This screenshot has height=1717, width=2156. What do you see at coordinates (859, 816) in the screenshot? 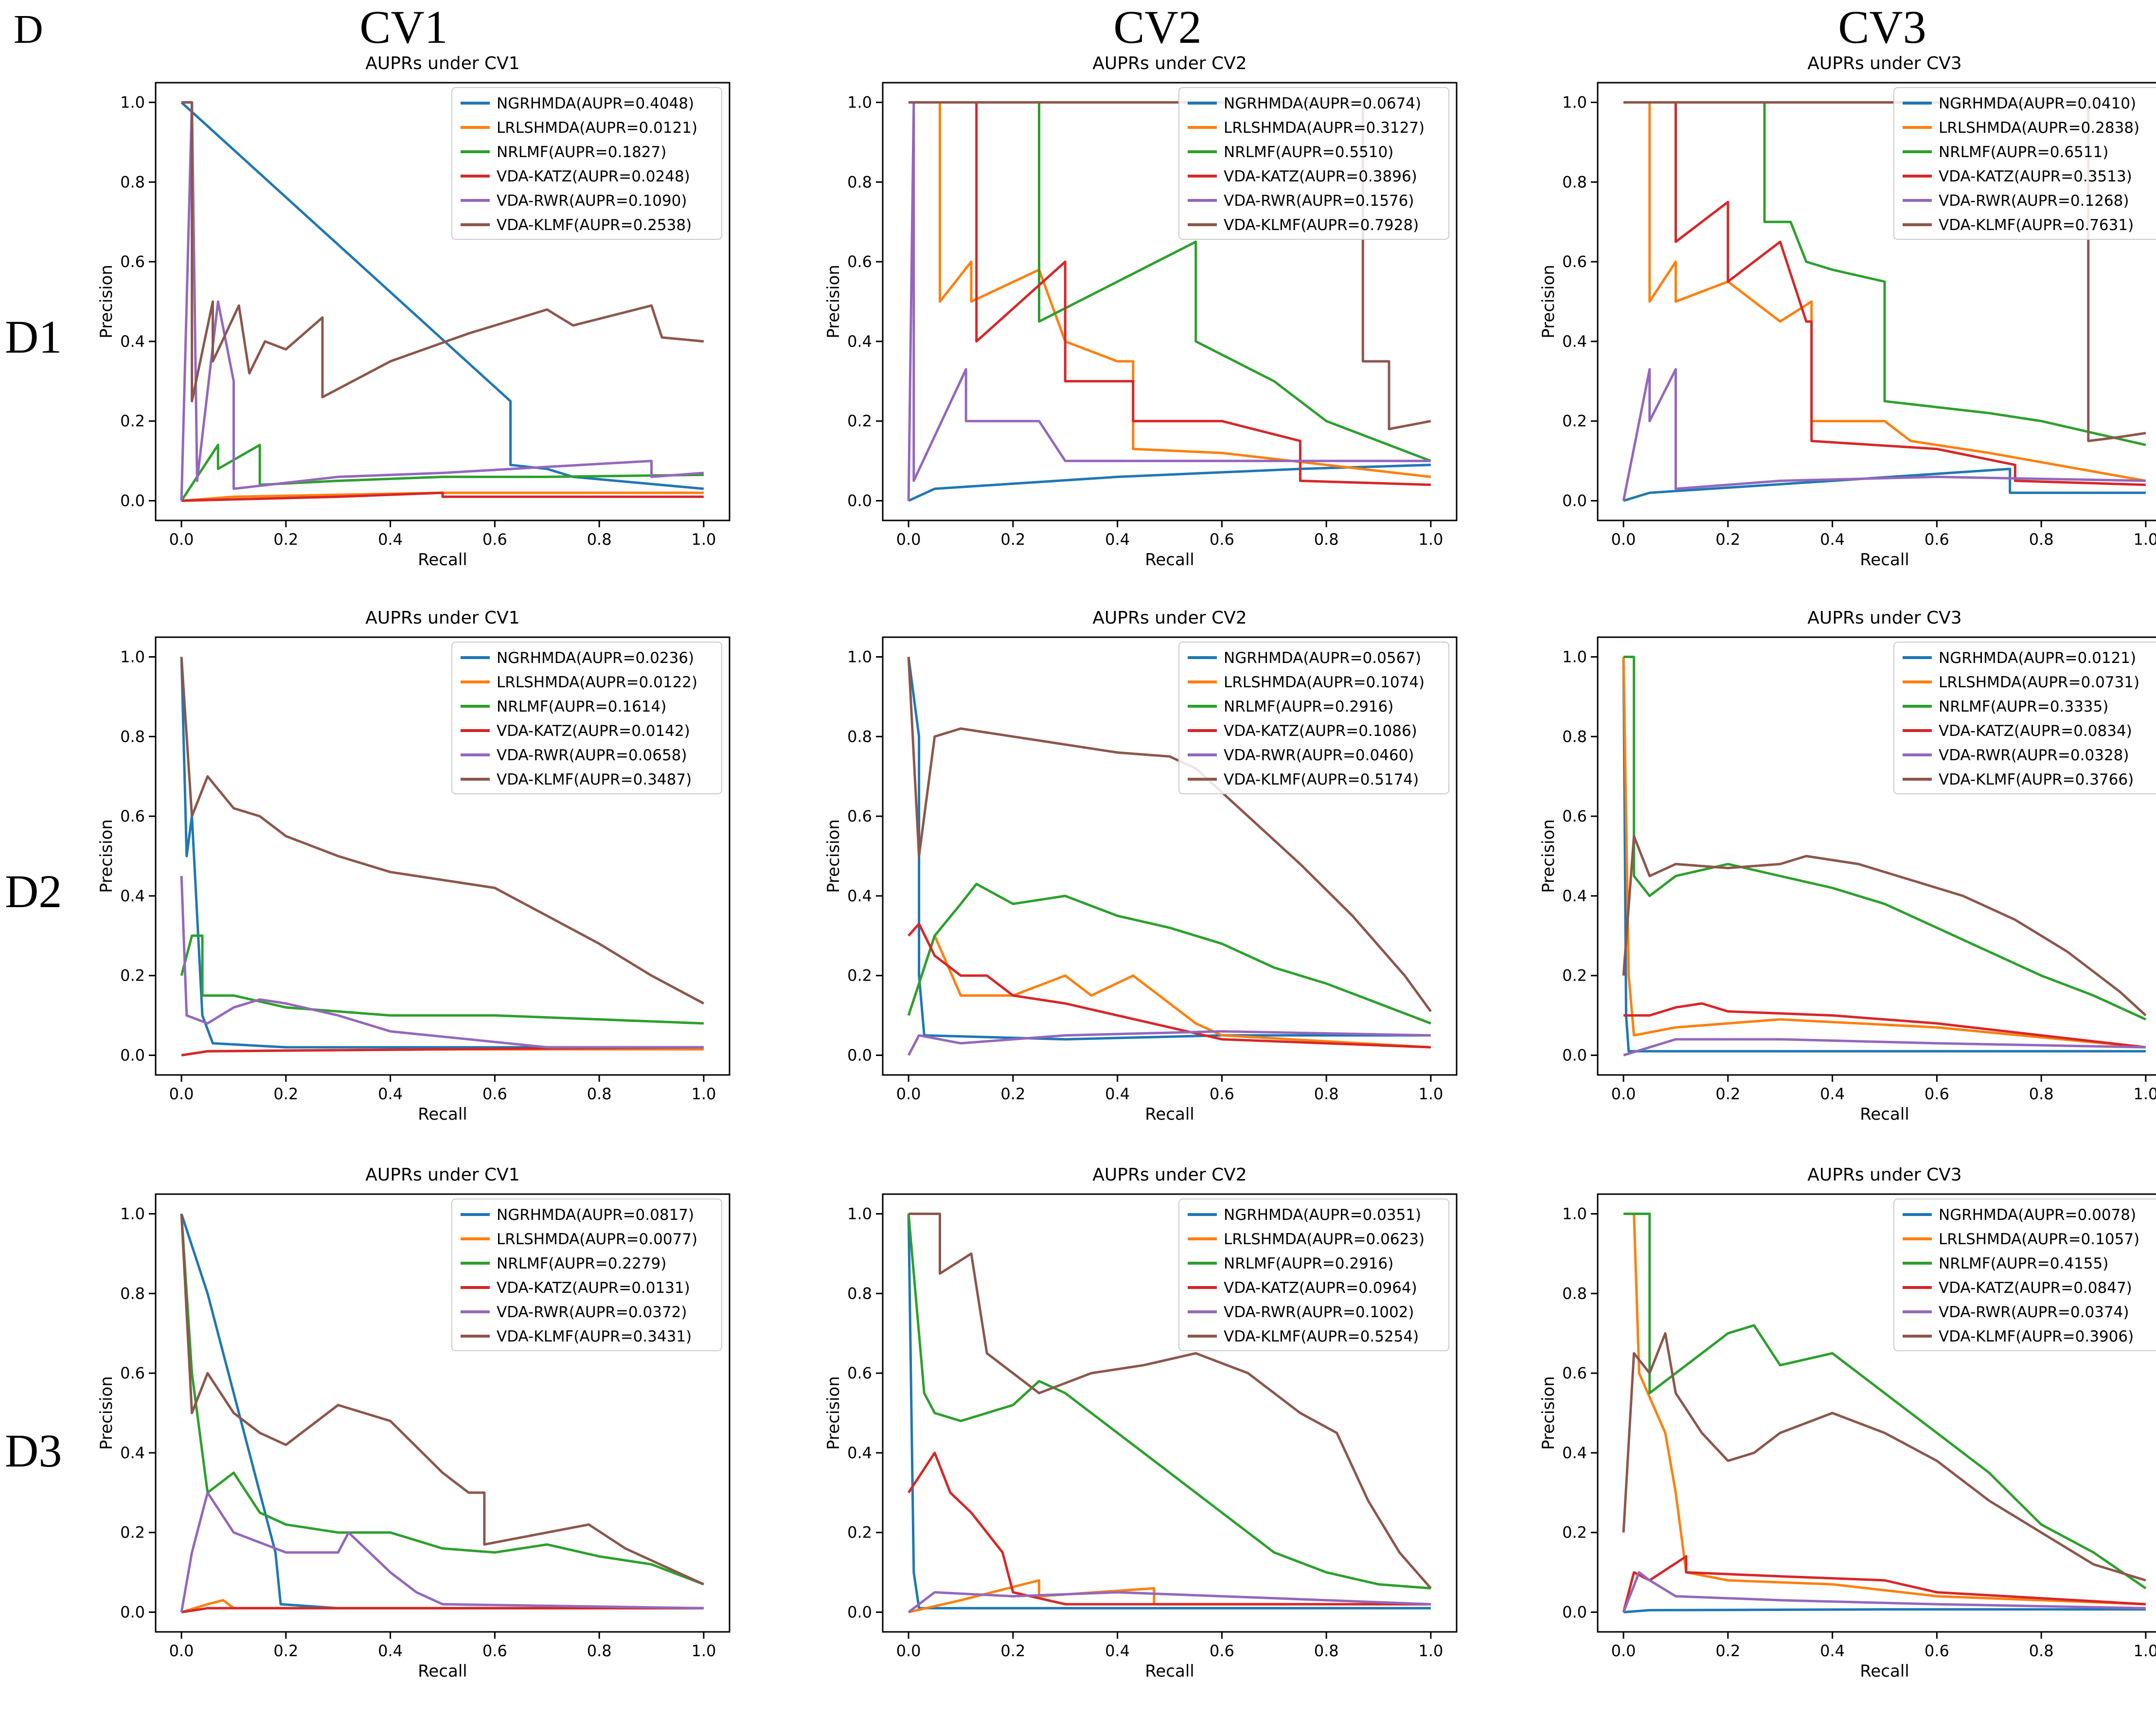
I see `chart-d2-cv2-ytick-label-3: 0.6` at bounding box center [859, 816].